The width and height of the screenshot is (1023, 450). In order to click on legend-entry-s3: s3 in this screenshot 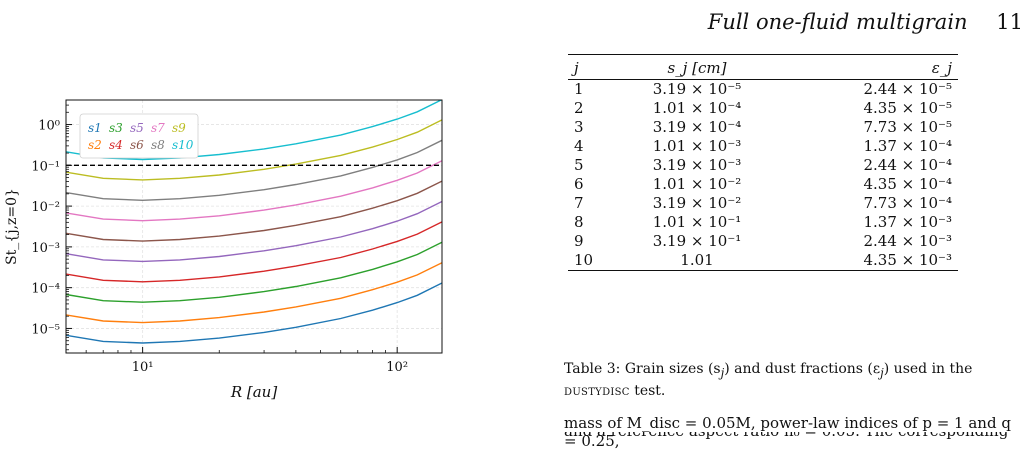, I will do `click(116, 128)`.